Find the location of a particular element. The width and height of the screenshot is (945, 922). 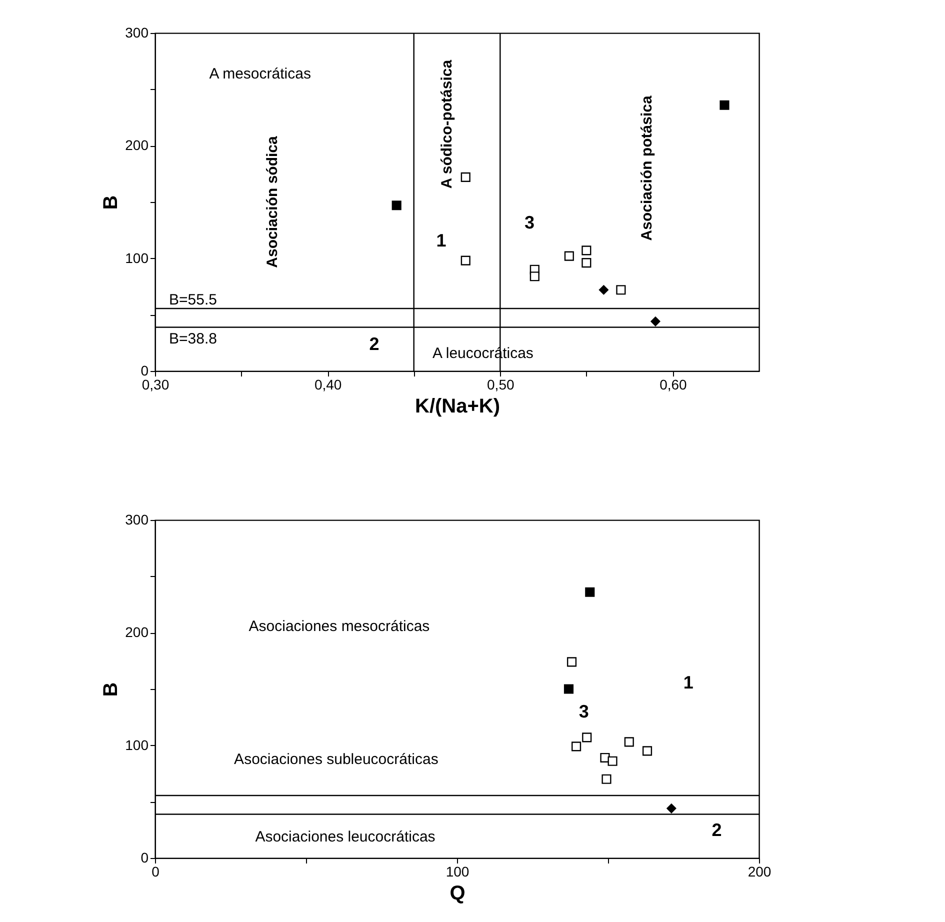

x-tick-label: 0,40 is located at coordinates (328, 384).